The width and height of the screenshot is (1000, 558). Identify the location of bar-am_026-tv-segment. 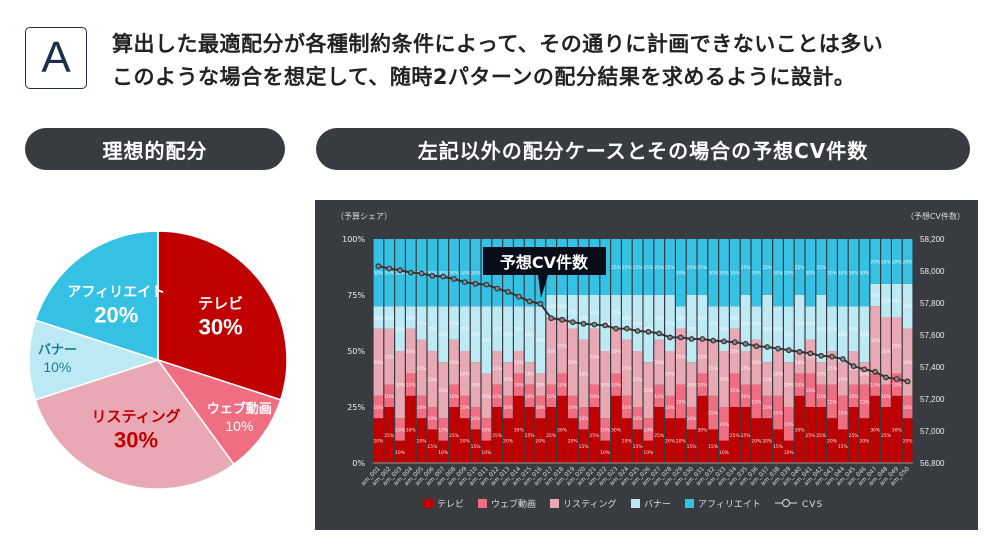
(648, 451).